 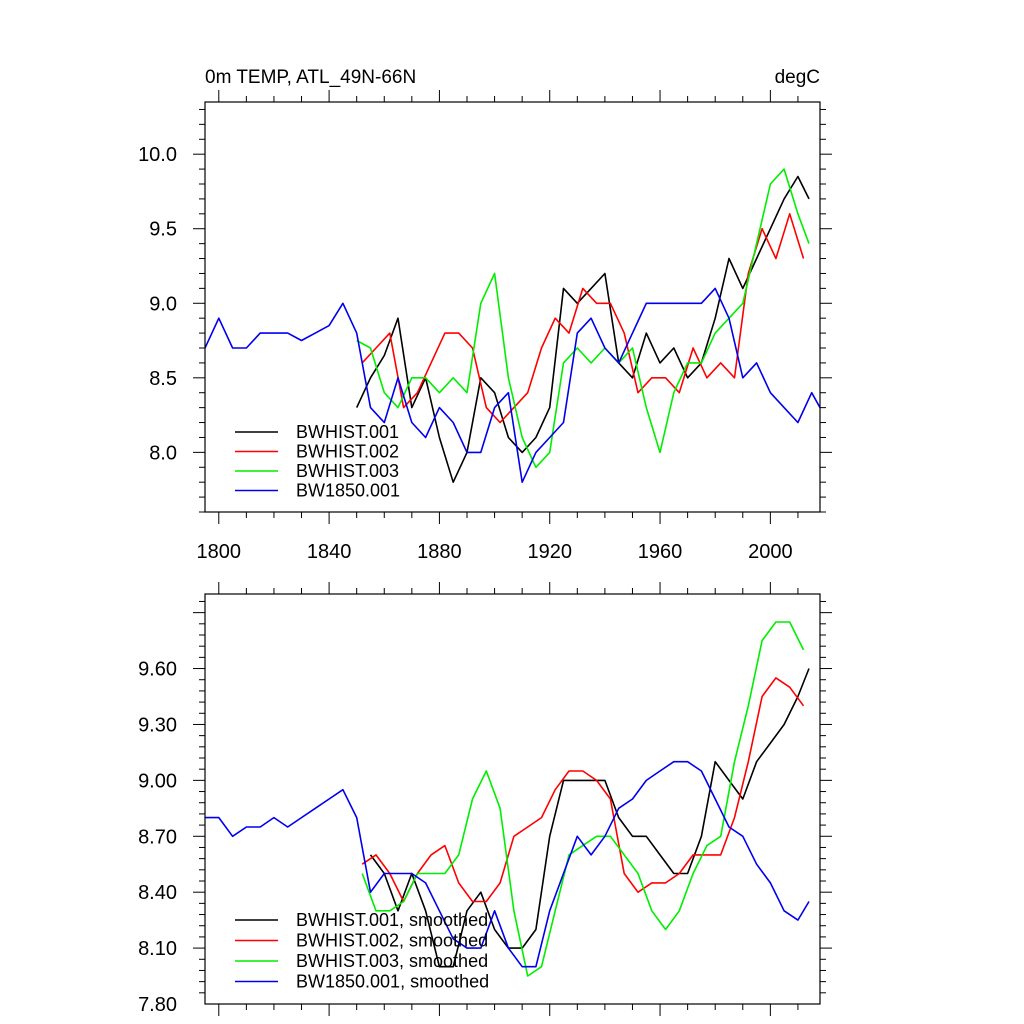 What do you see at coordinates (797, 77) in the screenshot?
I see `chart-title-right: degC` at bounding box center [797, 77].